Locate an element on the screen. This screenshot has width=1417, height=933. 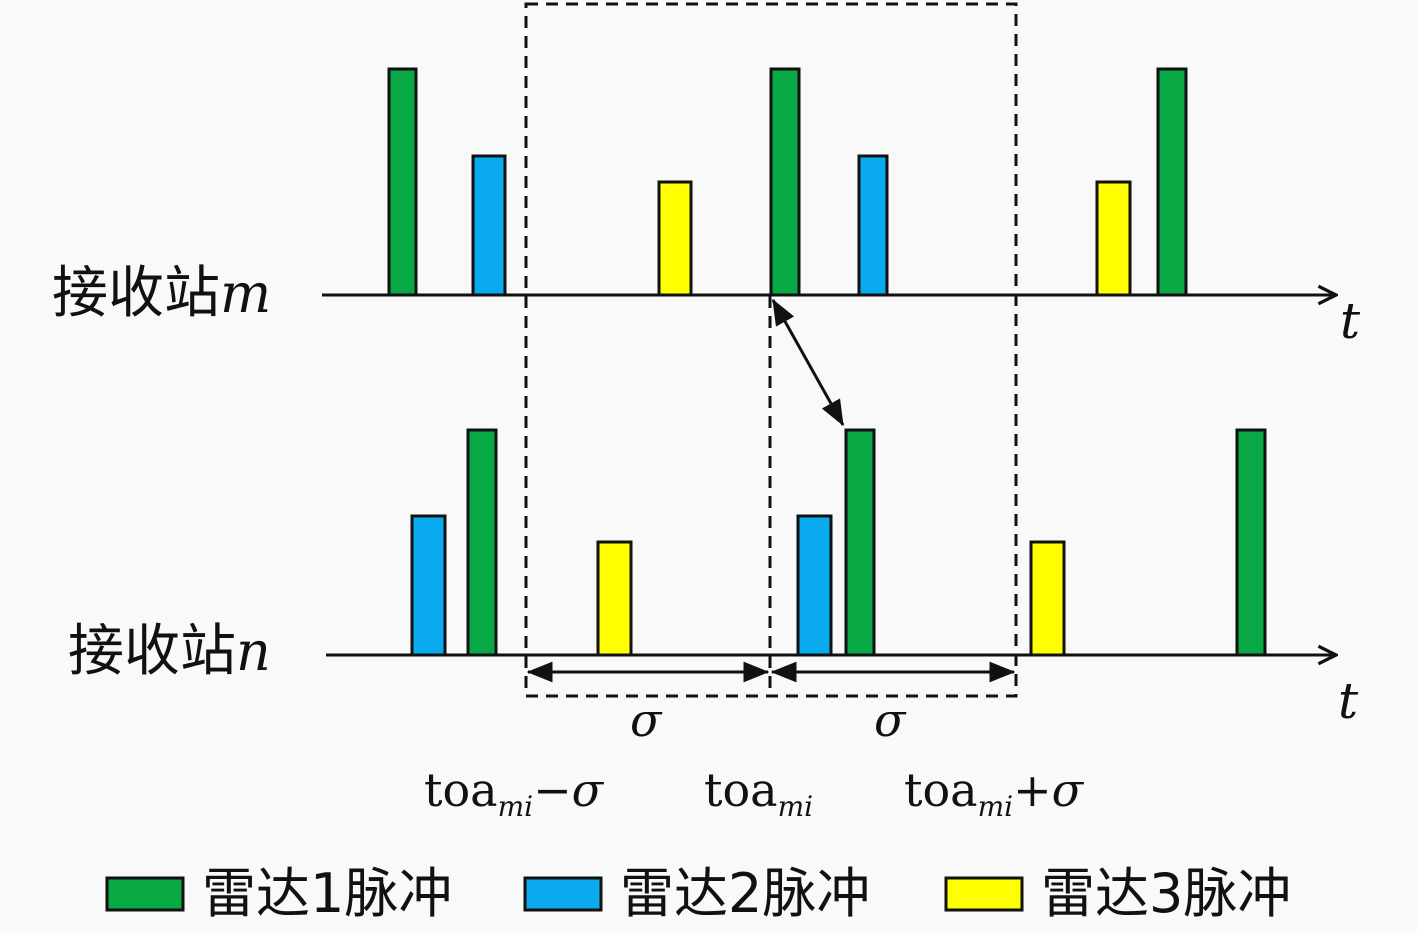
legend-label-radar2: 雷达2脉冲 is located at coordinates (745, 893).